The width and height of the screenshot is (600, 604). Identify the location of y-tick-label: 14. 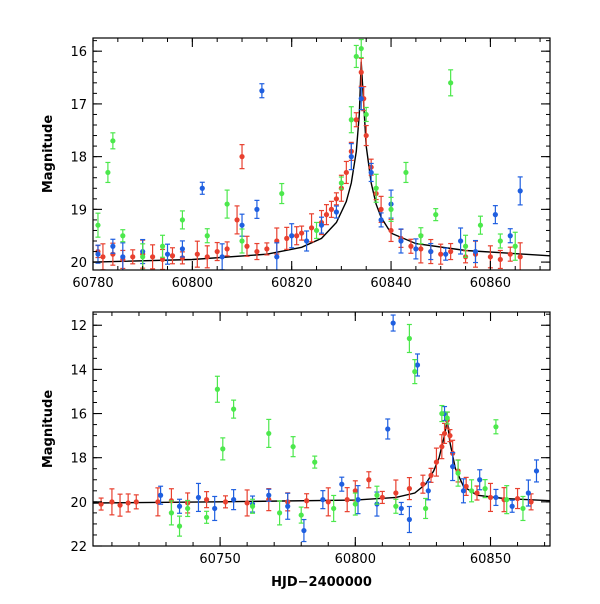
(78, 370).